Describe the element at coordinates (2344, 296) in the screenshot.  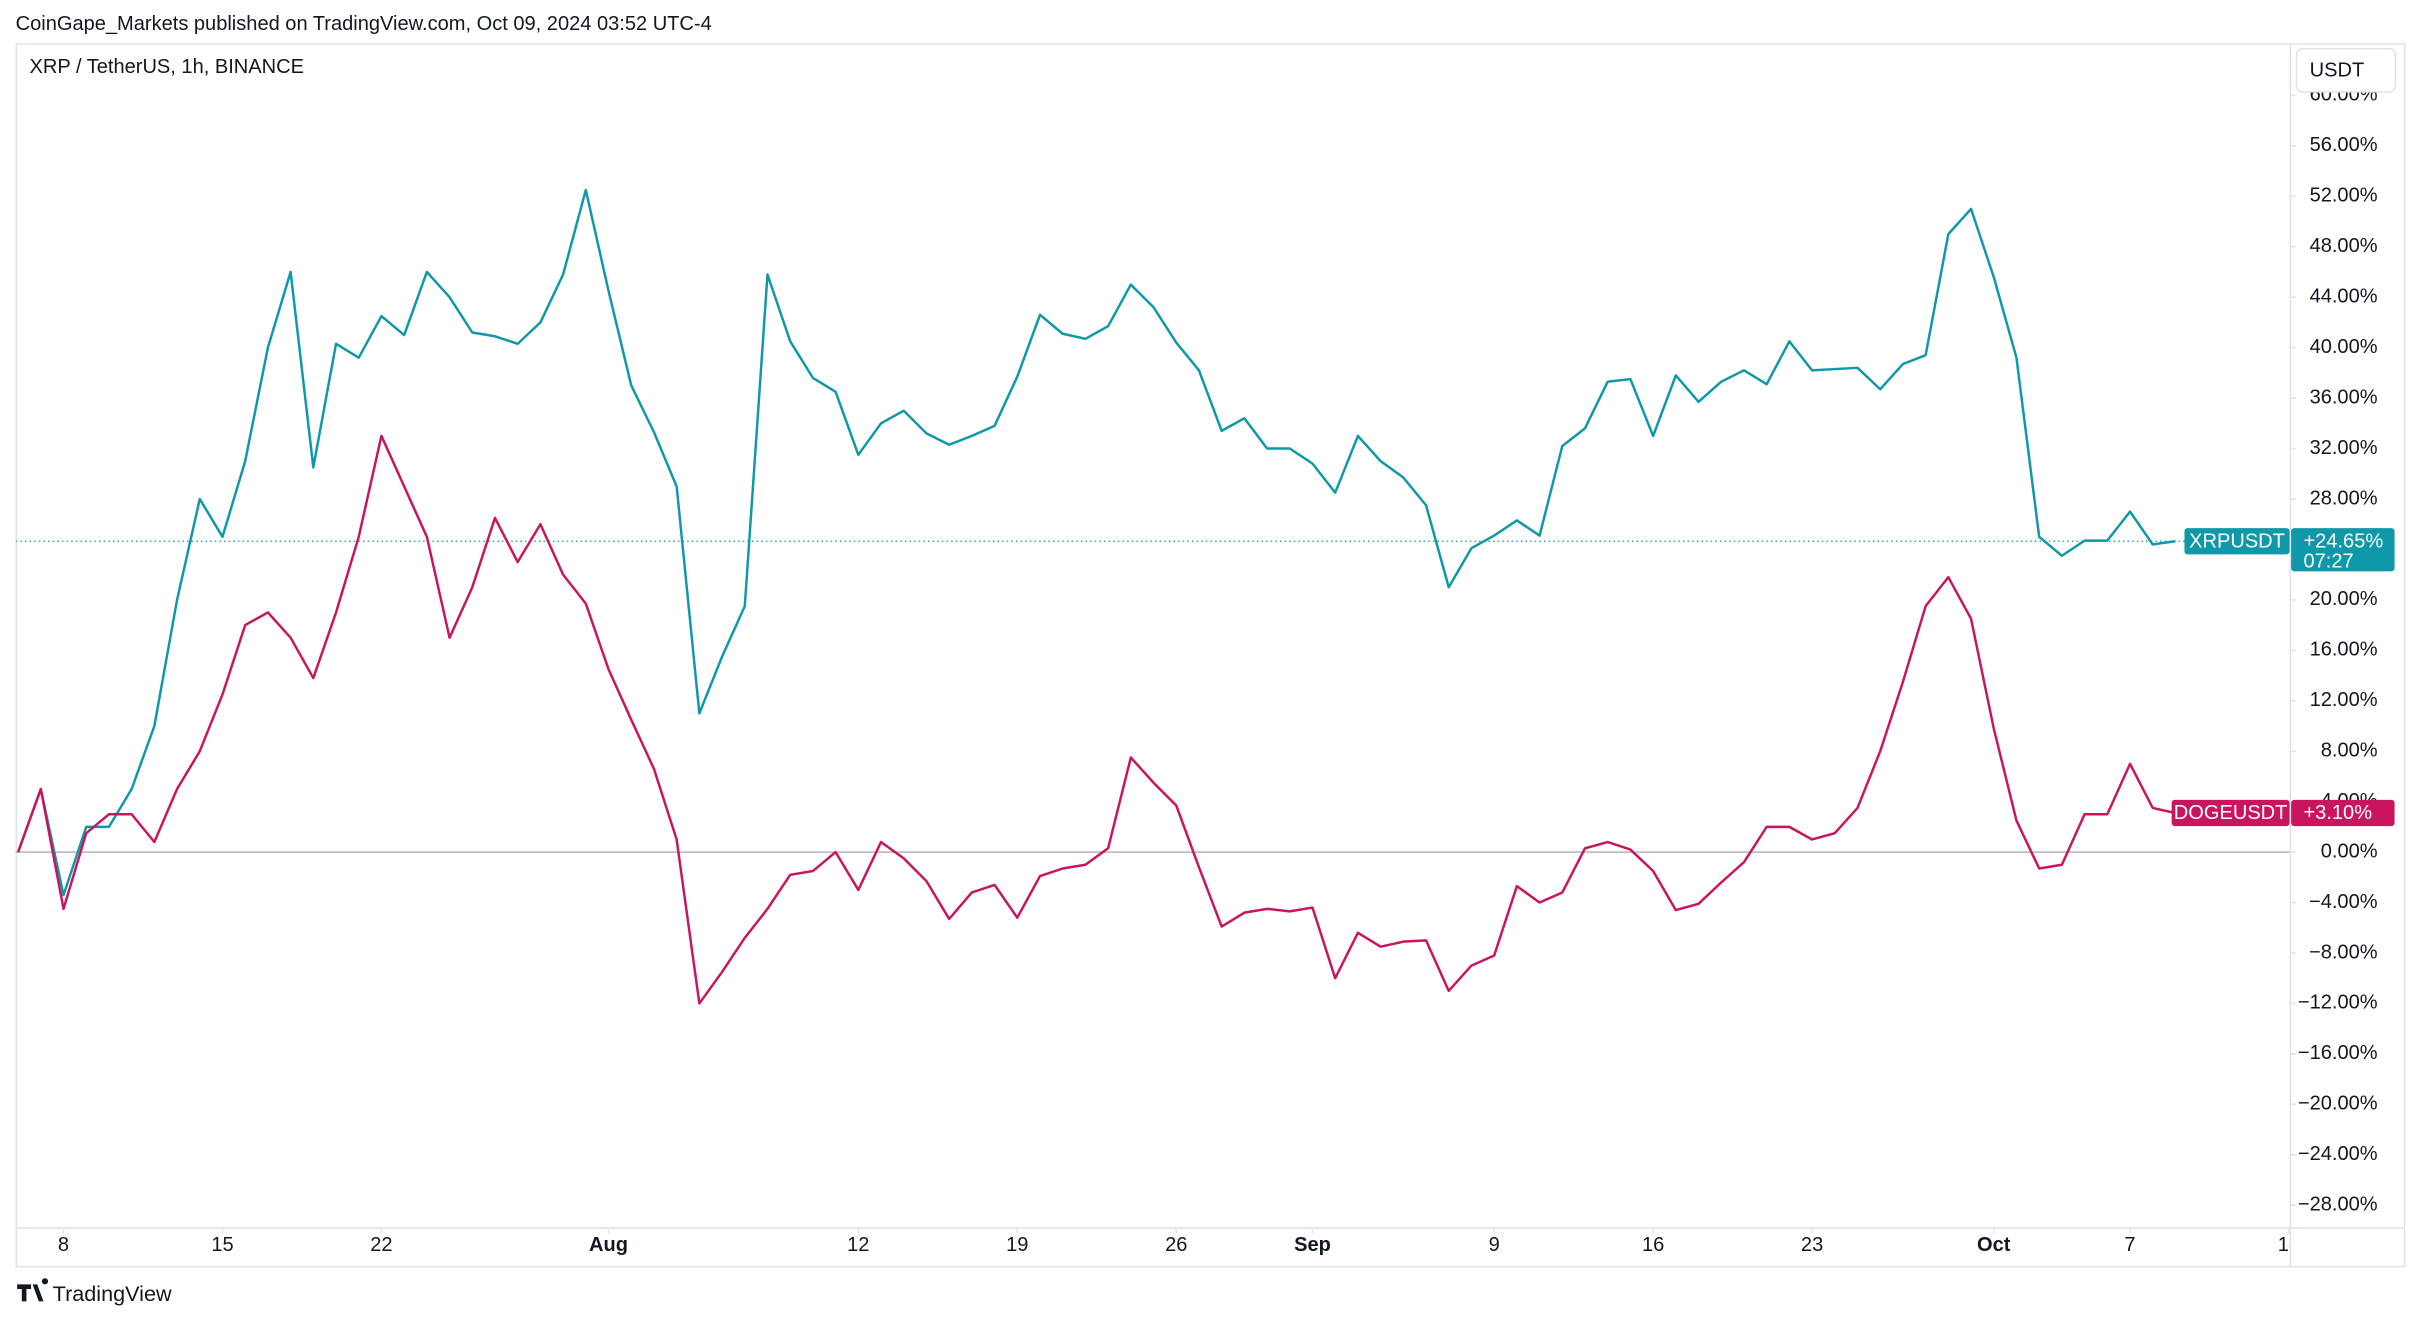
I see `y-tick-label: 44.00%` at that location.